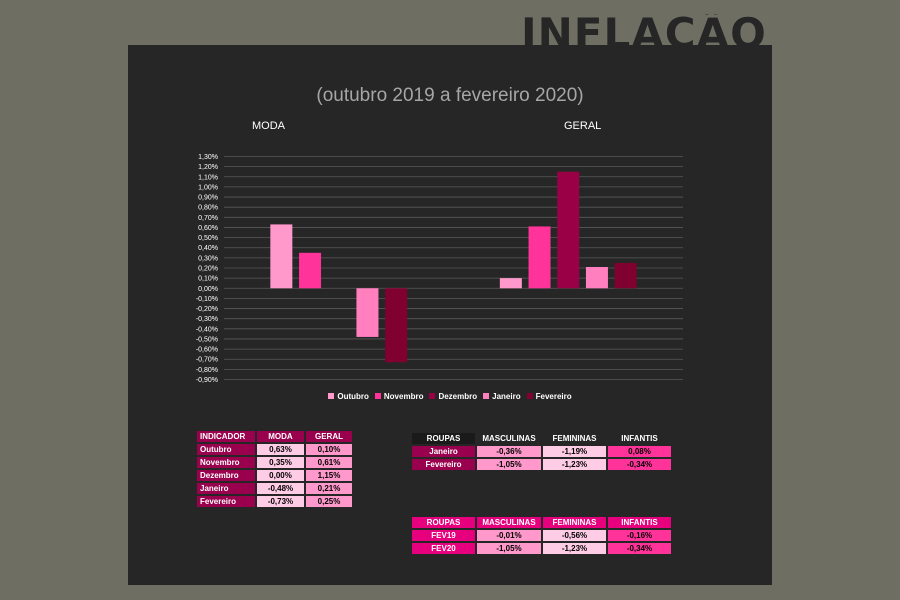 This screenshot has width=900, height=600. What do you see at coordinates (583, 126) in the screenshot?
I see `group-label-geral: GERAL` at bounding box center [583, 126].